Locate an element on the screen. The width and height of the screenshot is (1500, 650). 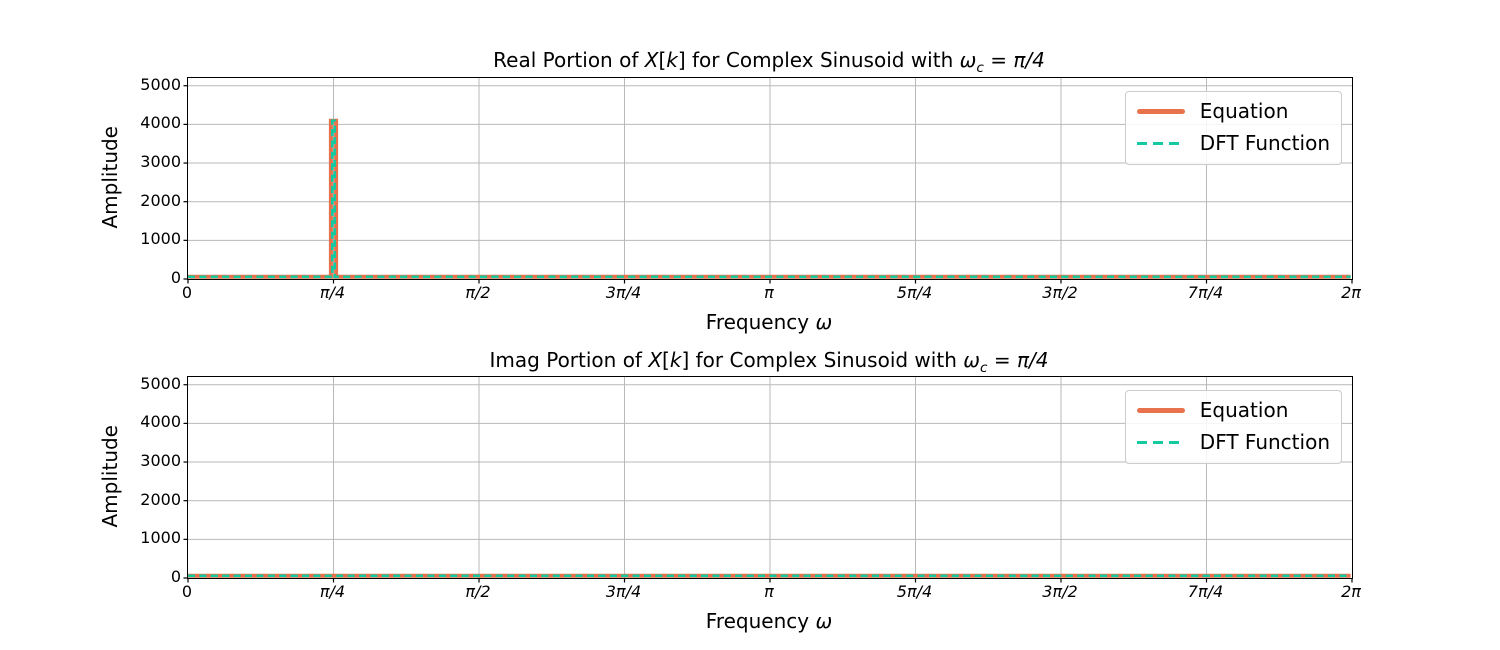
x-axis-label-real: Frequency ω is located at coordinates (769, 322).